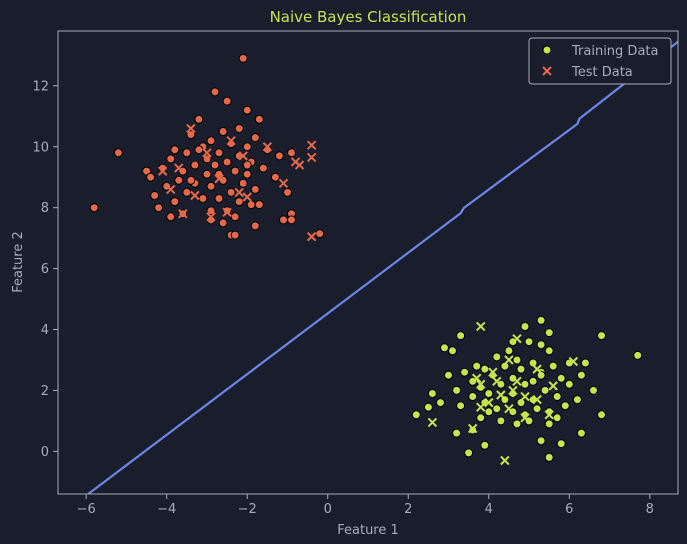  I want to click on y-tick-label: 12, so click(40, 86).